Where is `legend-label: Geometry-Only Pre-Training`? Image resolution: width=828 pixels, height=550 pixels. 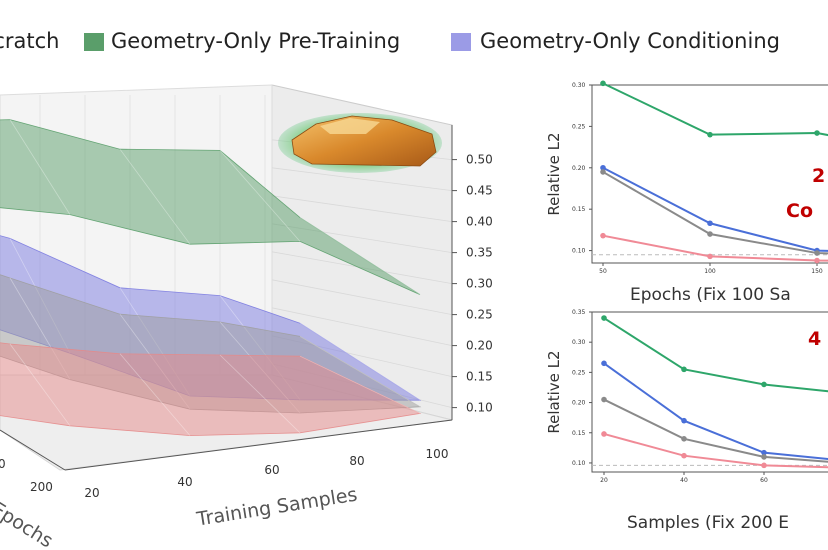
legend-label: Geometry-Only Pre-Training is located at coordinates (256, 41).